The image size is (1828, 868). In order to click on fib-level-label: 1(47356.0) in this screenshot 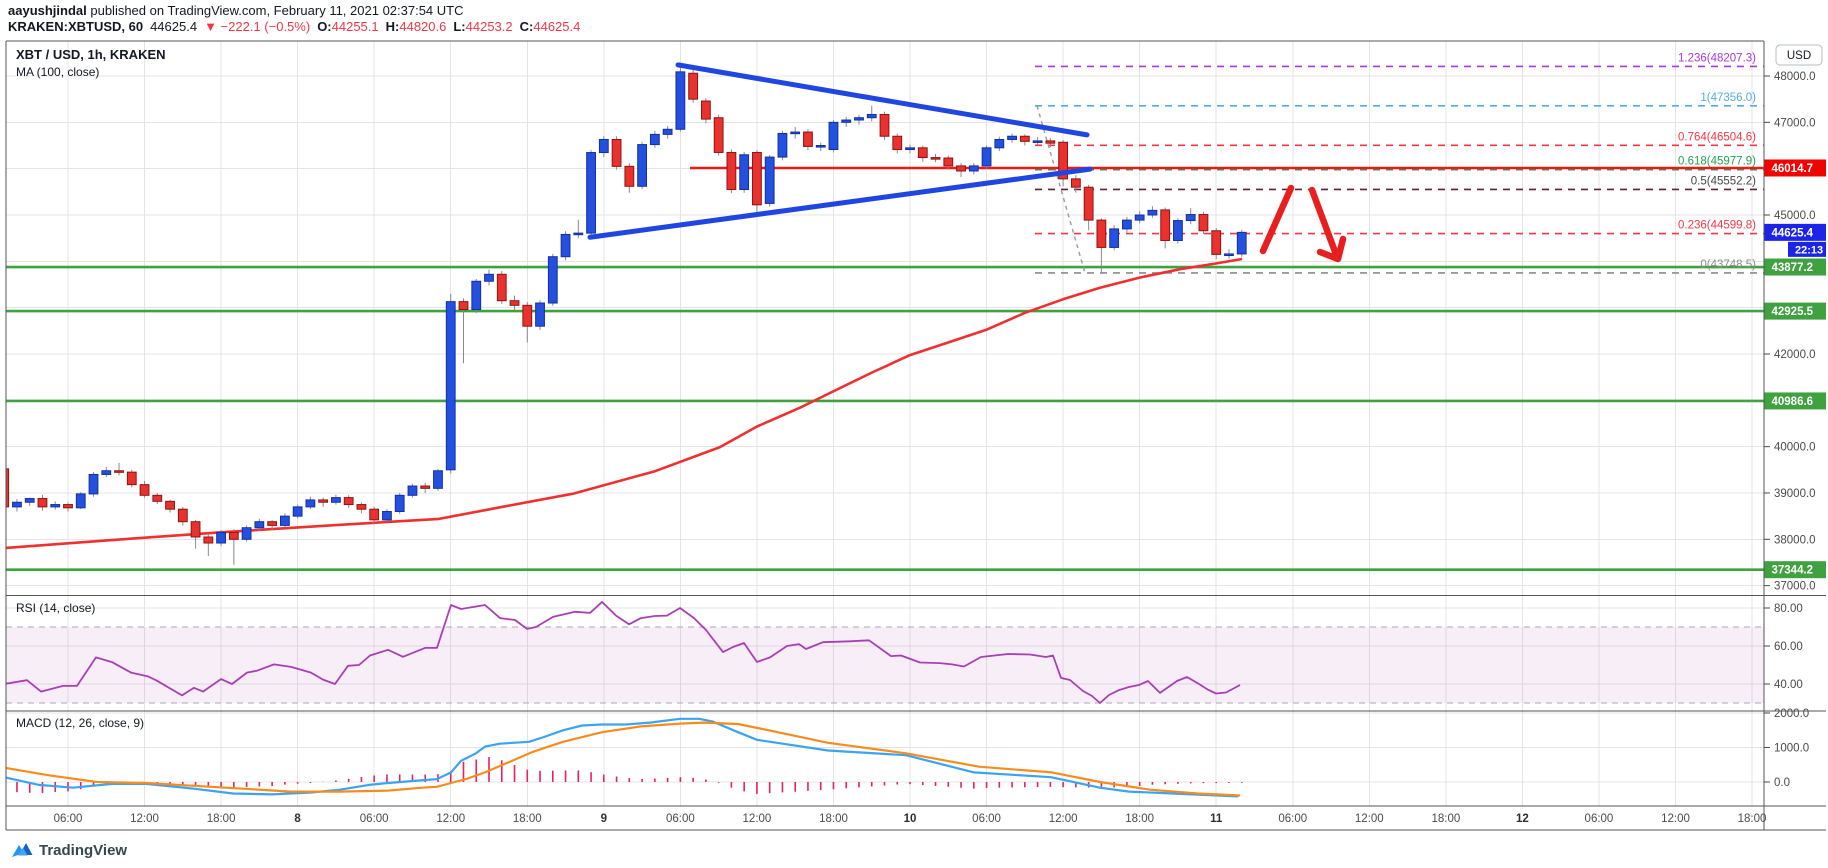, I will do `click(1728, 98)`.